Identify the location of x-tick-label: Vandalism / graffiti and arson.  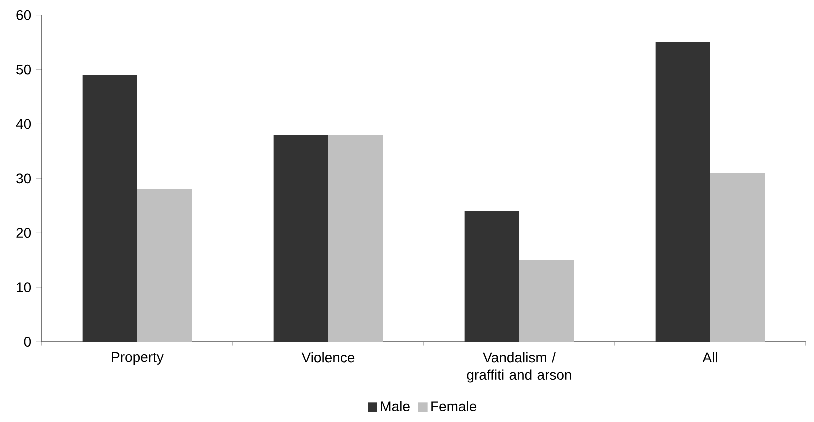
(519, 367).